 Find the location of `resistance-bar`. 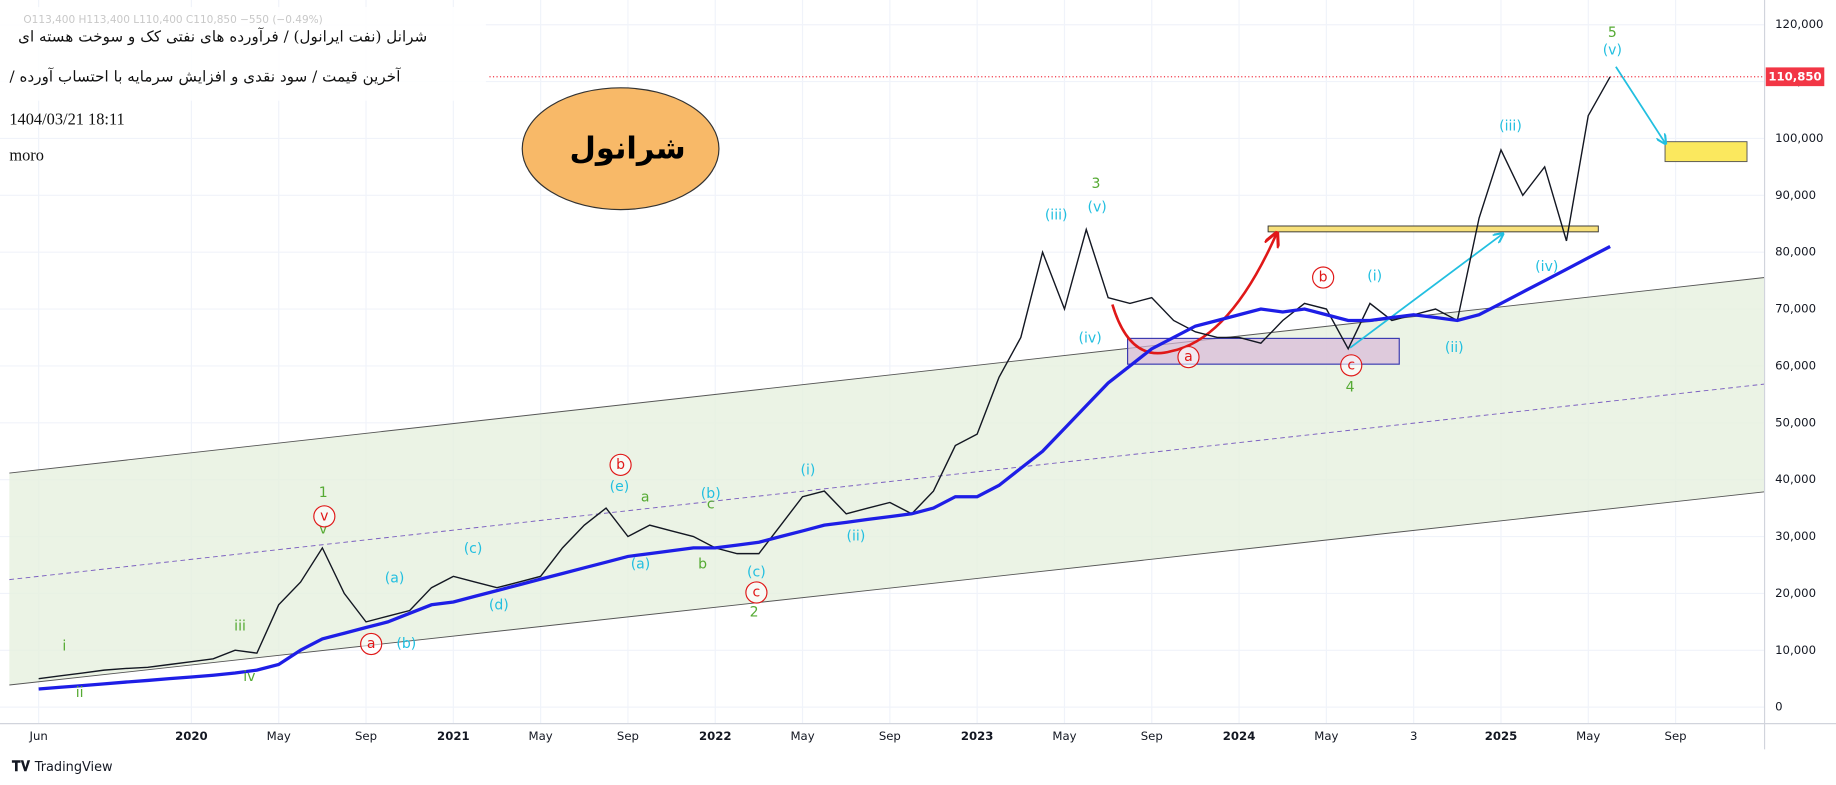

resistance-bar is located at coordinates (1433, 229).